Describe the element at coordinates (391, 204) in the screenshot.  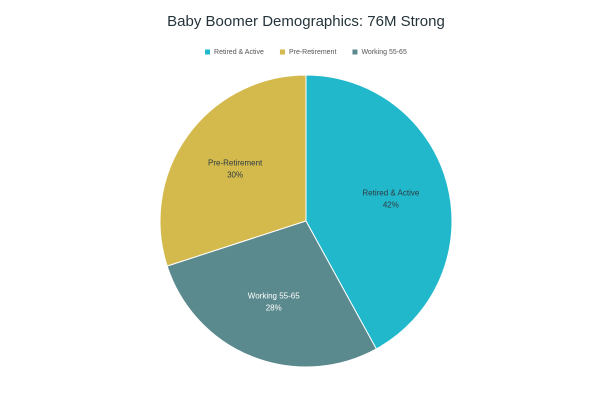
I see `slice-value: 42%` at that location.